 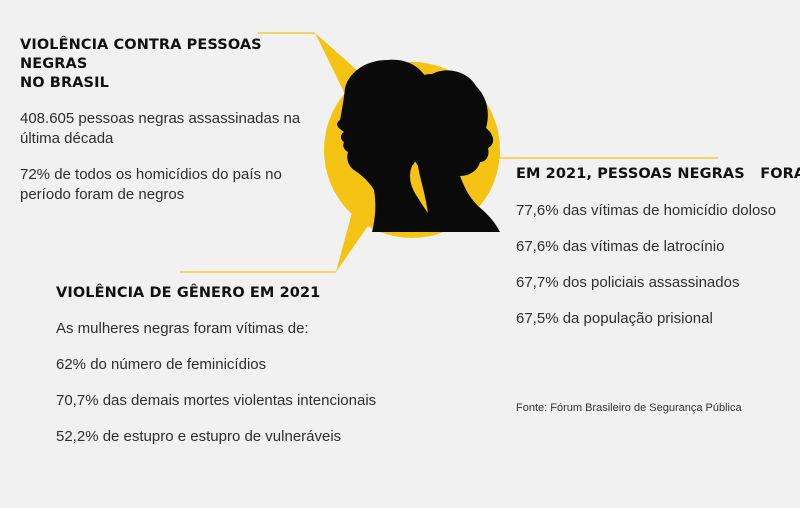 What do you see at coordinates (160, 118) in the screenshot?
I see `stat-line: 408.605 pessoas negras assassinadas na` at bounding box center [160, 118].